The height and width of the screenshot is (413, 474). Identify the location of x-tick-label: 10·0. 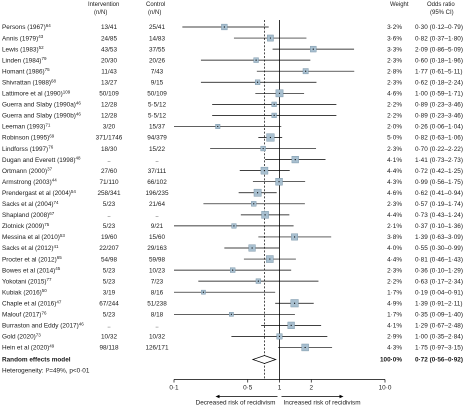
(385, 388).